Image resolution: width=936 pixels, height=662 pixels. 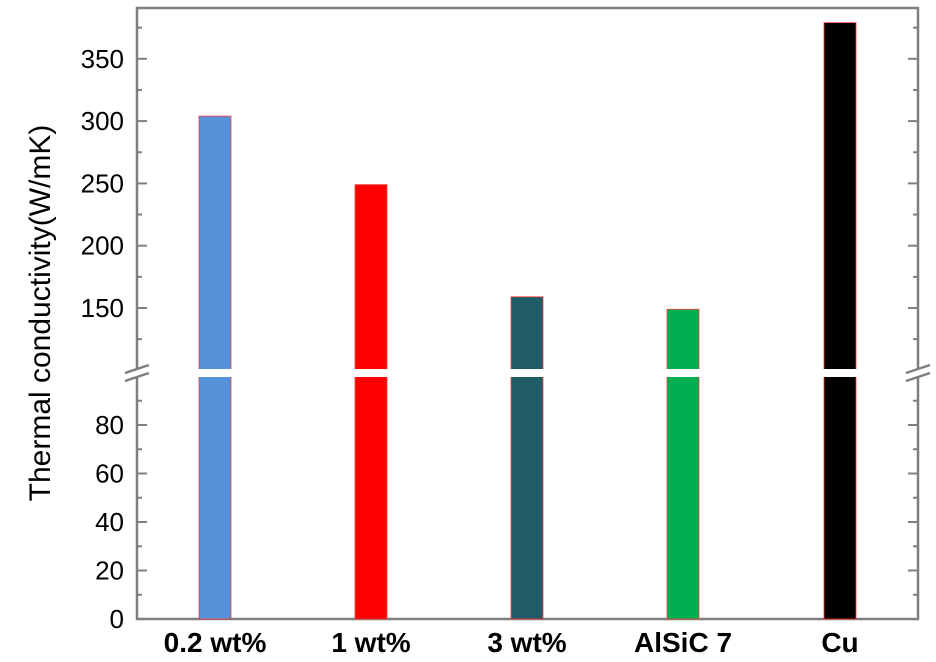 I want to click on x-tick-label: 3 wt%, so click(x=526, y=642).